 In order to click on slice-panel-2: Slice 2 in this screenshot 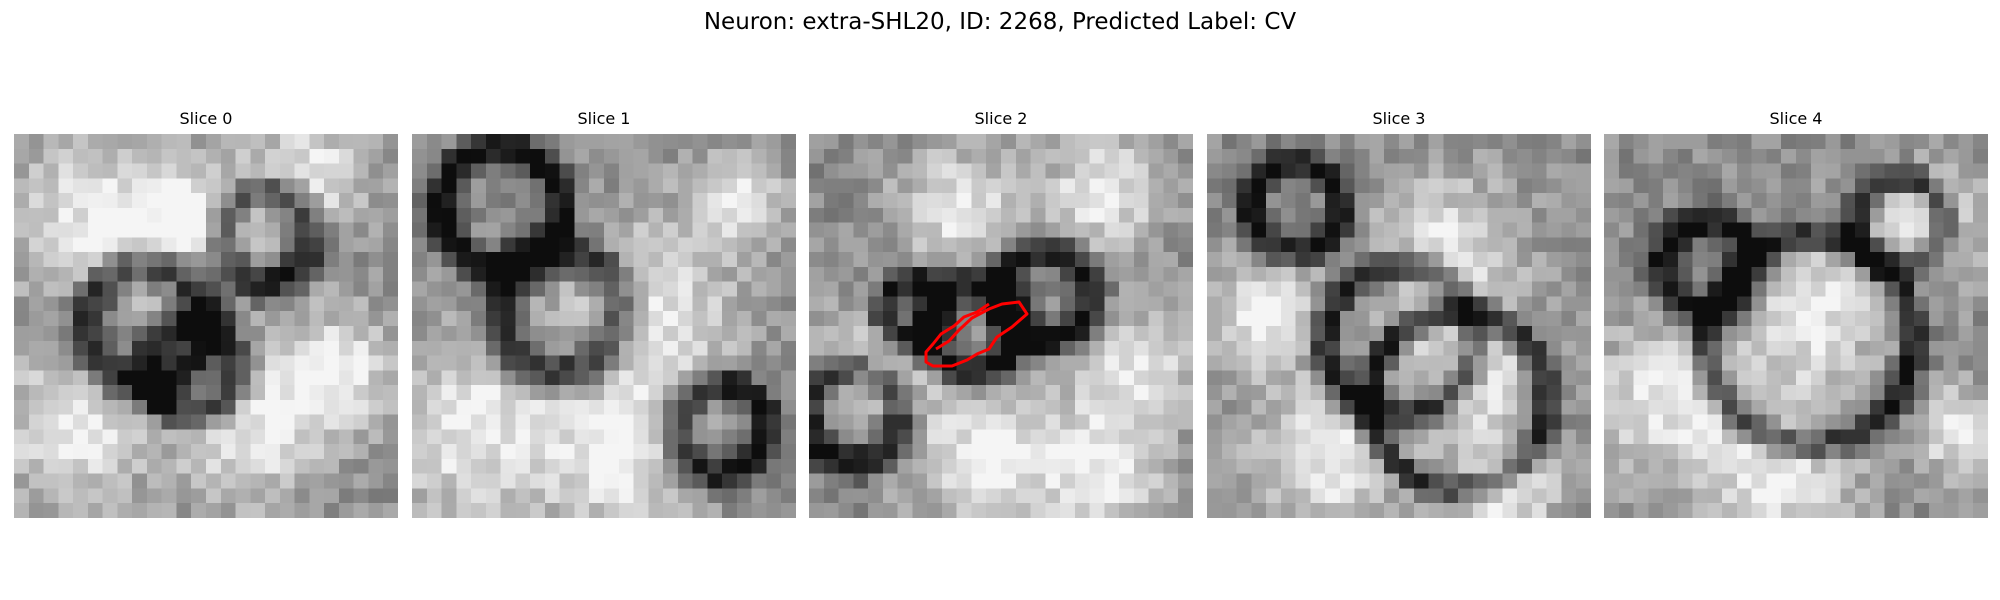, I will do `click(1001, 313)`.